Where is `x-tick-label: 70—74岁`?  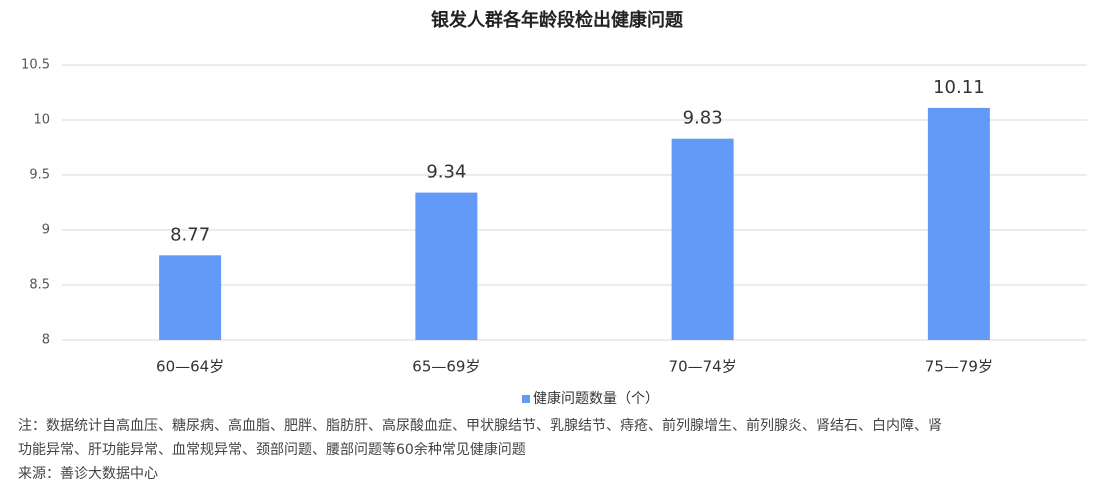 x-tick-label: 70—74岁 is located at coordinates (703, 367).